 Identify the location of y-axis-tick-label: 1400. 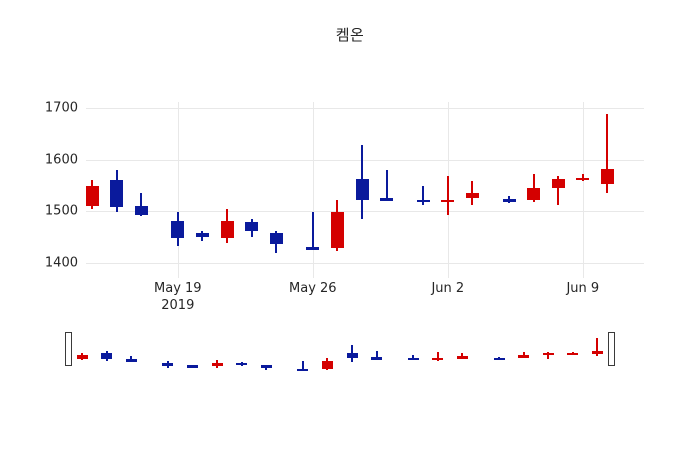
(61, 263).